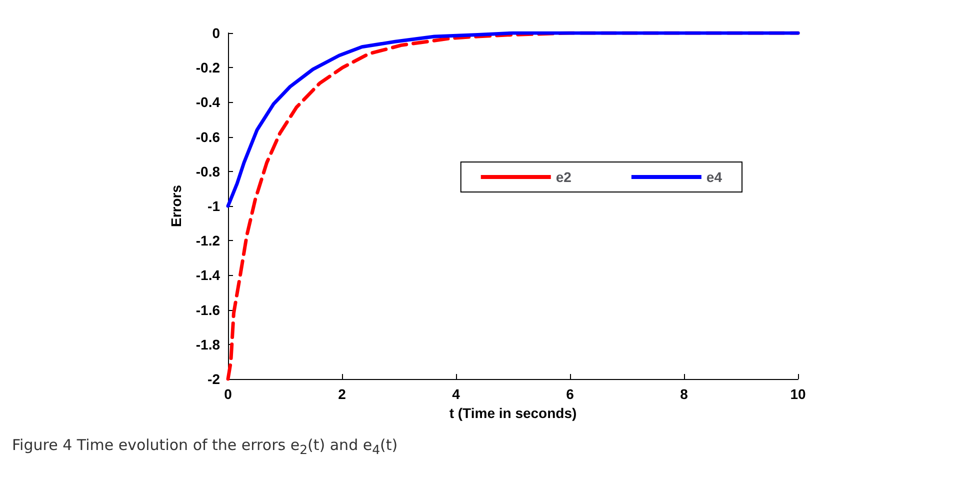 This screenshot has height=481, width=957. Describe the element at coordinates (214, 379) in the screenshot. I see `y-tick-label: -2` at that location.